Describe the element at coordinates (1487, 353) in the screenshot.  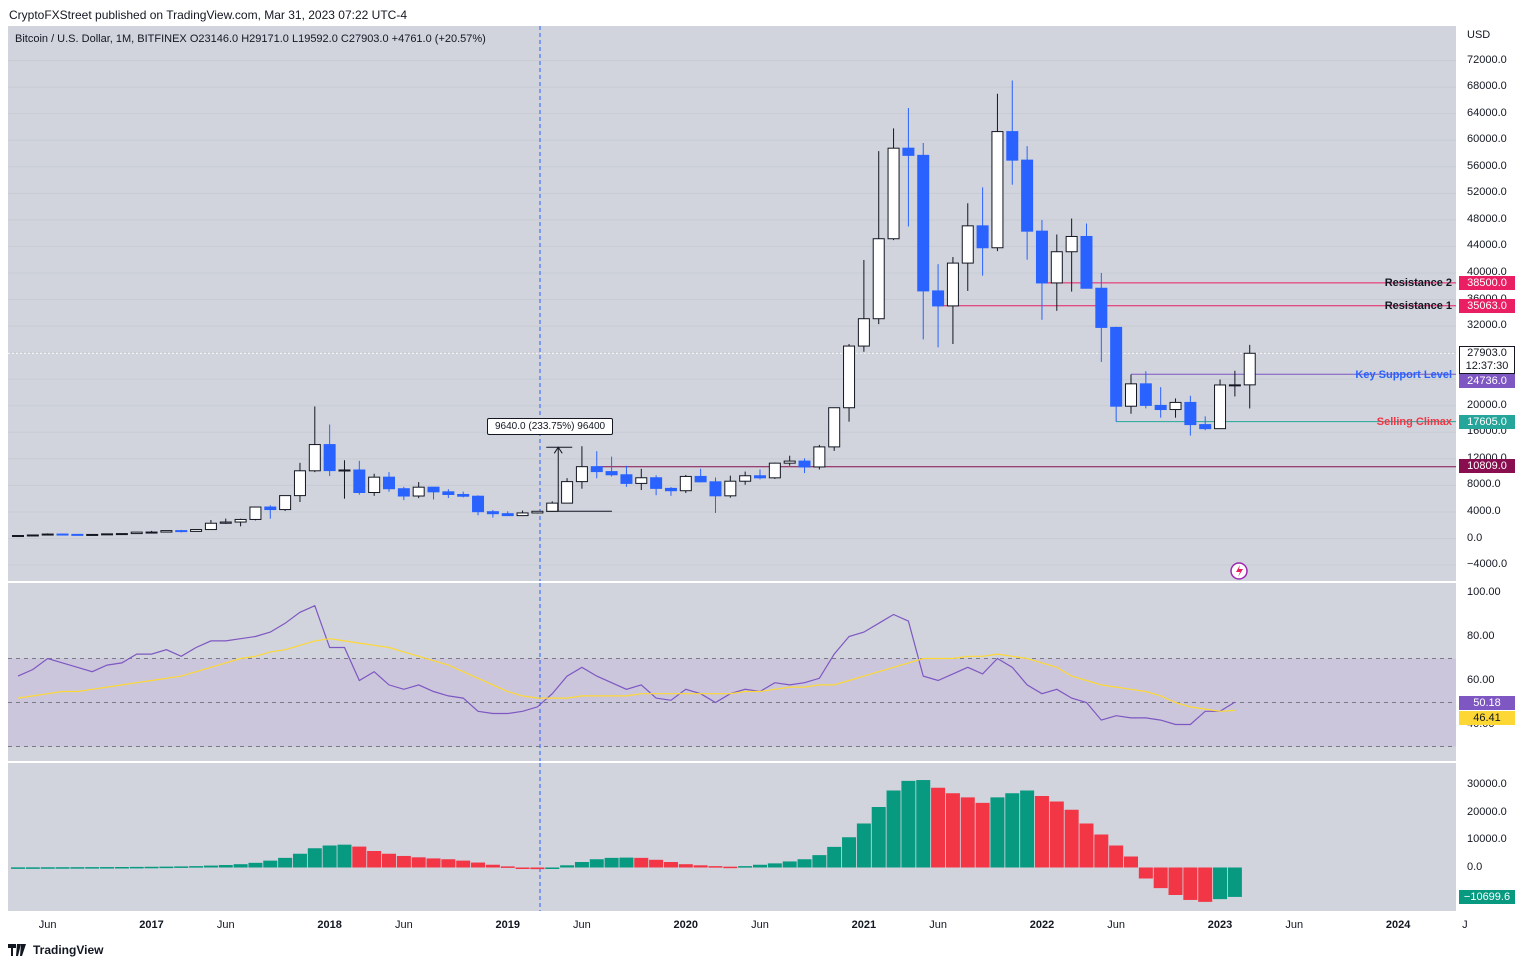
I see `last-price-value: 27903.0` at that location.